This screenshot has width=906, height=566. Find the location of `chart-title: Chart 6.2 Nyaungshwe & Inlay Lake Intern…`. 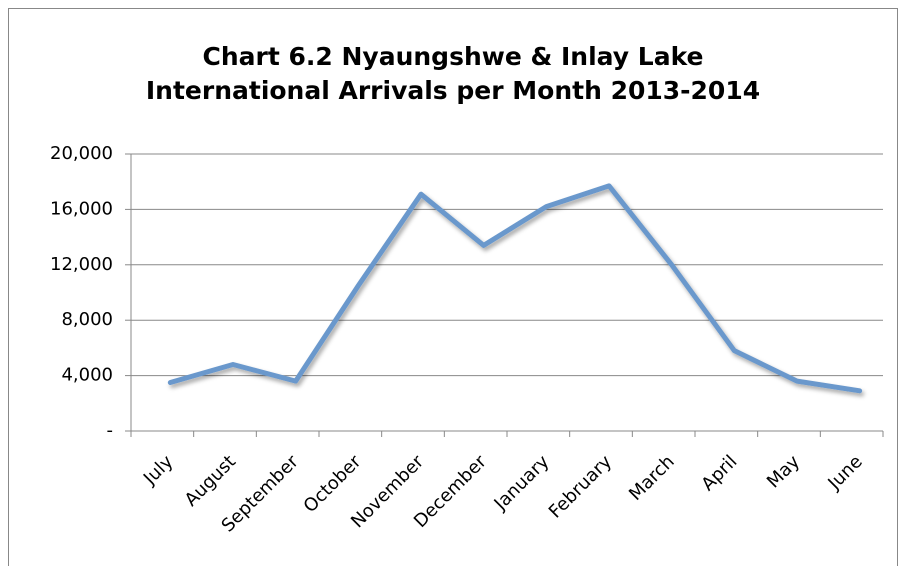

chart-title: Chart 6.2 Nyaungshwe & Inlay Lake Intern… is located at coordinates (453, 73).